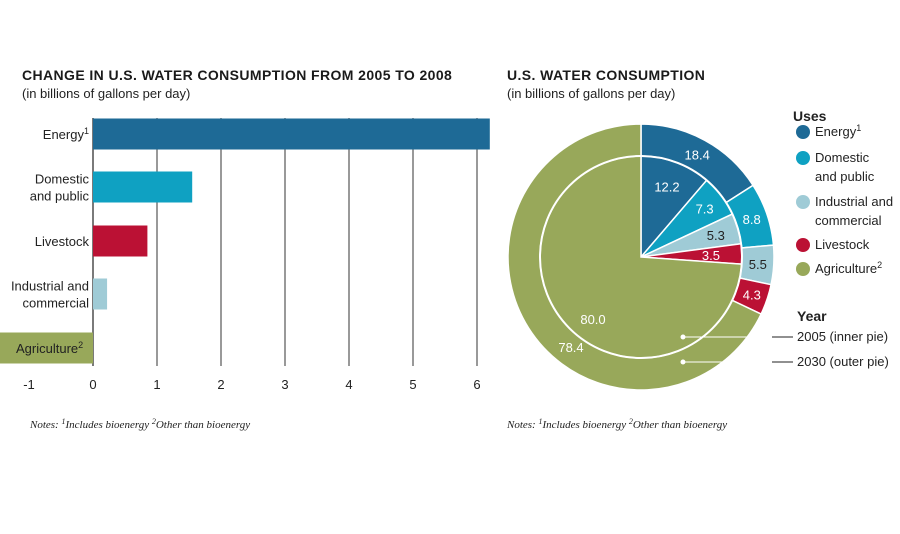  I want to click on x-tick-label: 6, so click(476, 384).